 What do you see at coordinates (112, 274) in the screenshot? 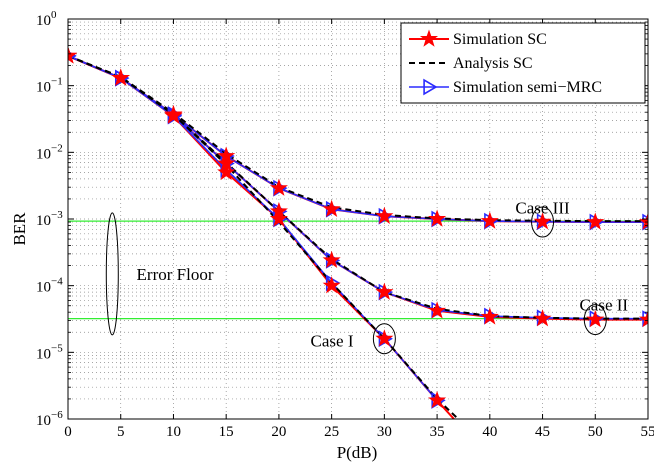
I see `error-floor-ellipse` at bounding box center [112, 274].